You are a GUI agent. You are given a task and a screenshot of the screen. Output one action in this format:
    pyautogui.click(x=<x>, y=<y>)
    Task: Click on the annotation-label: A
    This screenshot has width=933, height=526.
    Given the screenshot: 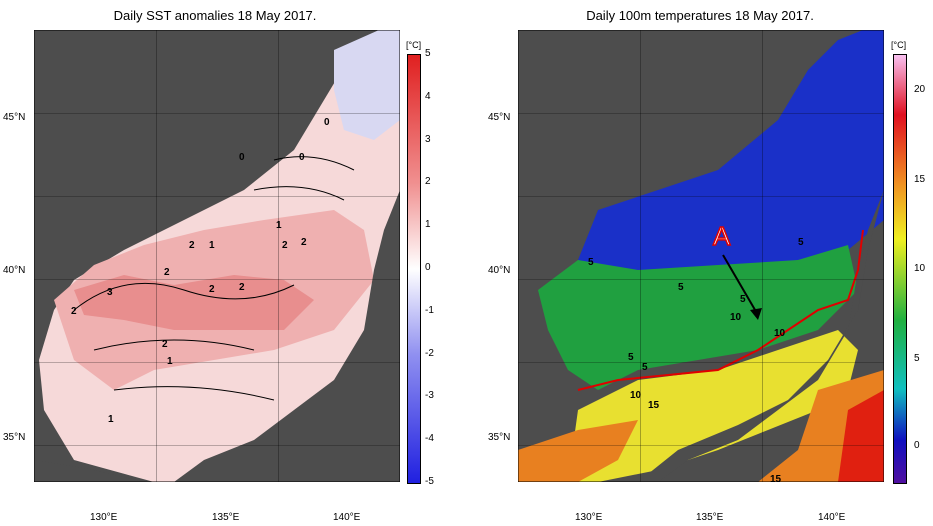 What is the action you would take?
    pyautogui.click(x=722, y=236)
    